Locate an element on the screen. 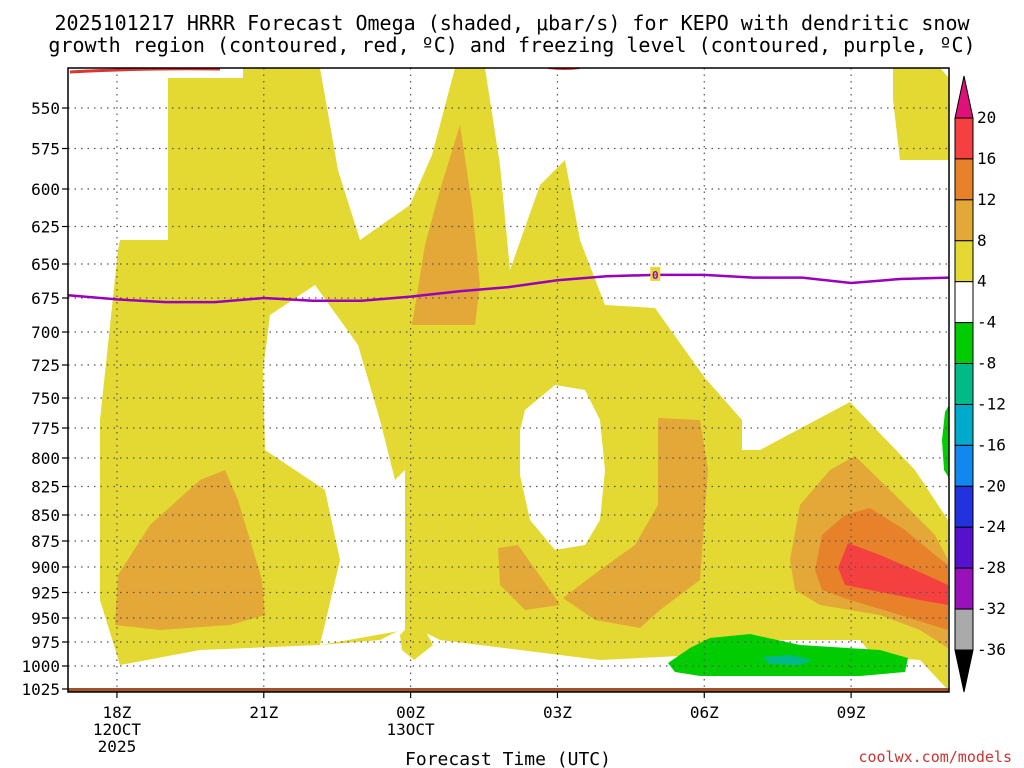  omega-8-12-region-02z is located at coordinates (529, 577).